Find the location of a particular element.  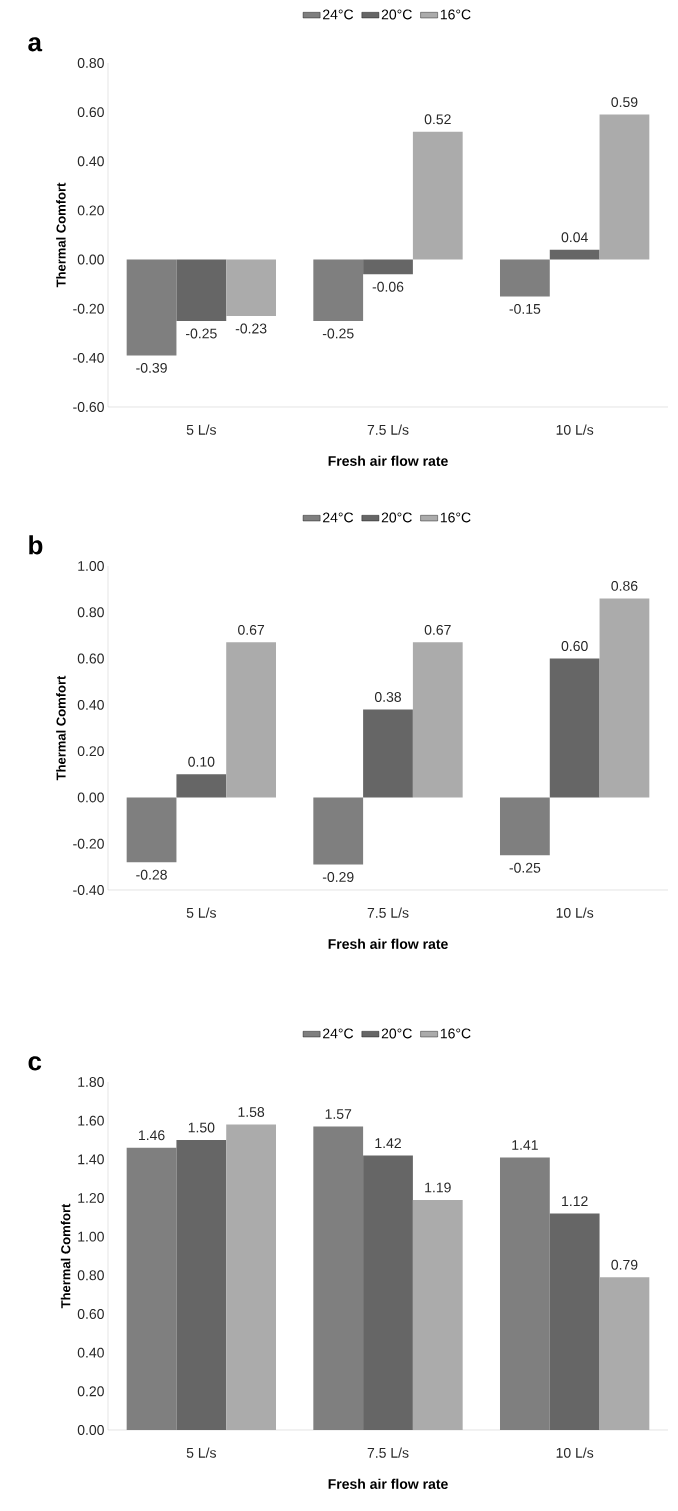

data-label: 0.86 is located at coordinates (624, 585).